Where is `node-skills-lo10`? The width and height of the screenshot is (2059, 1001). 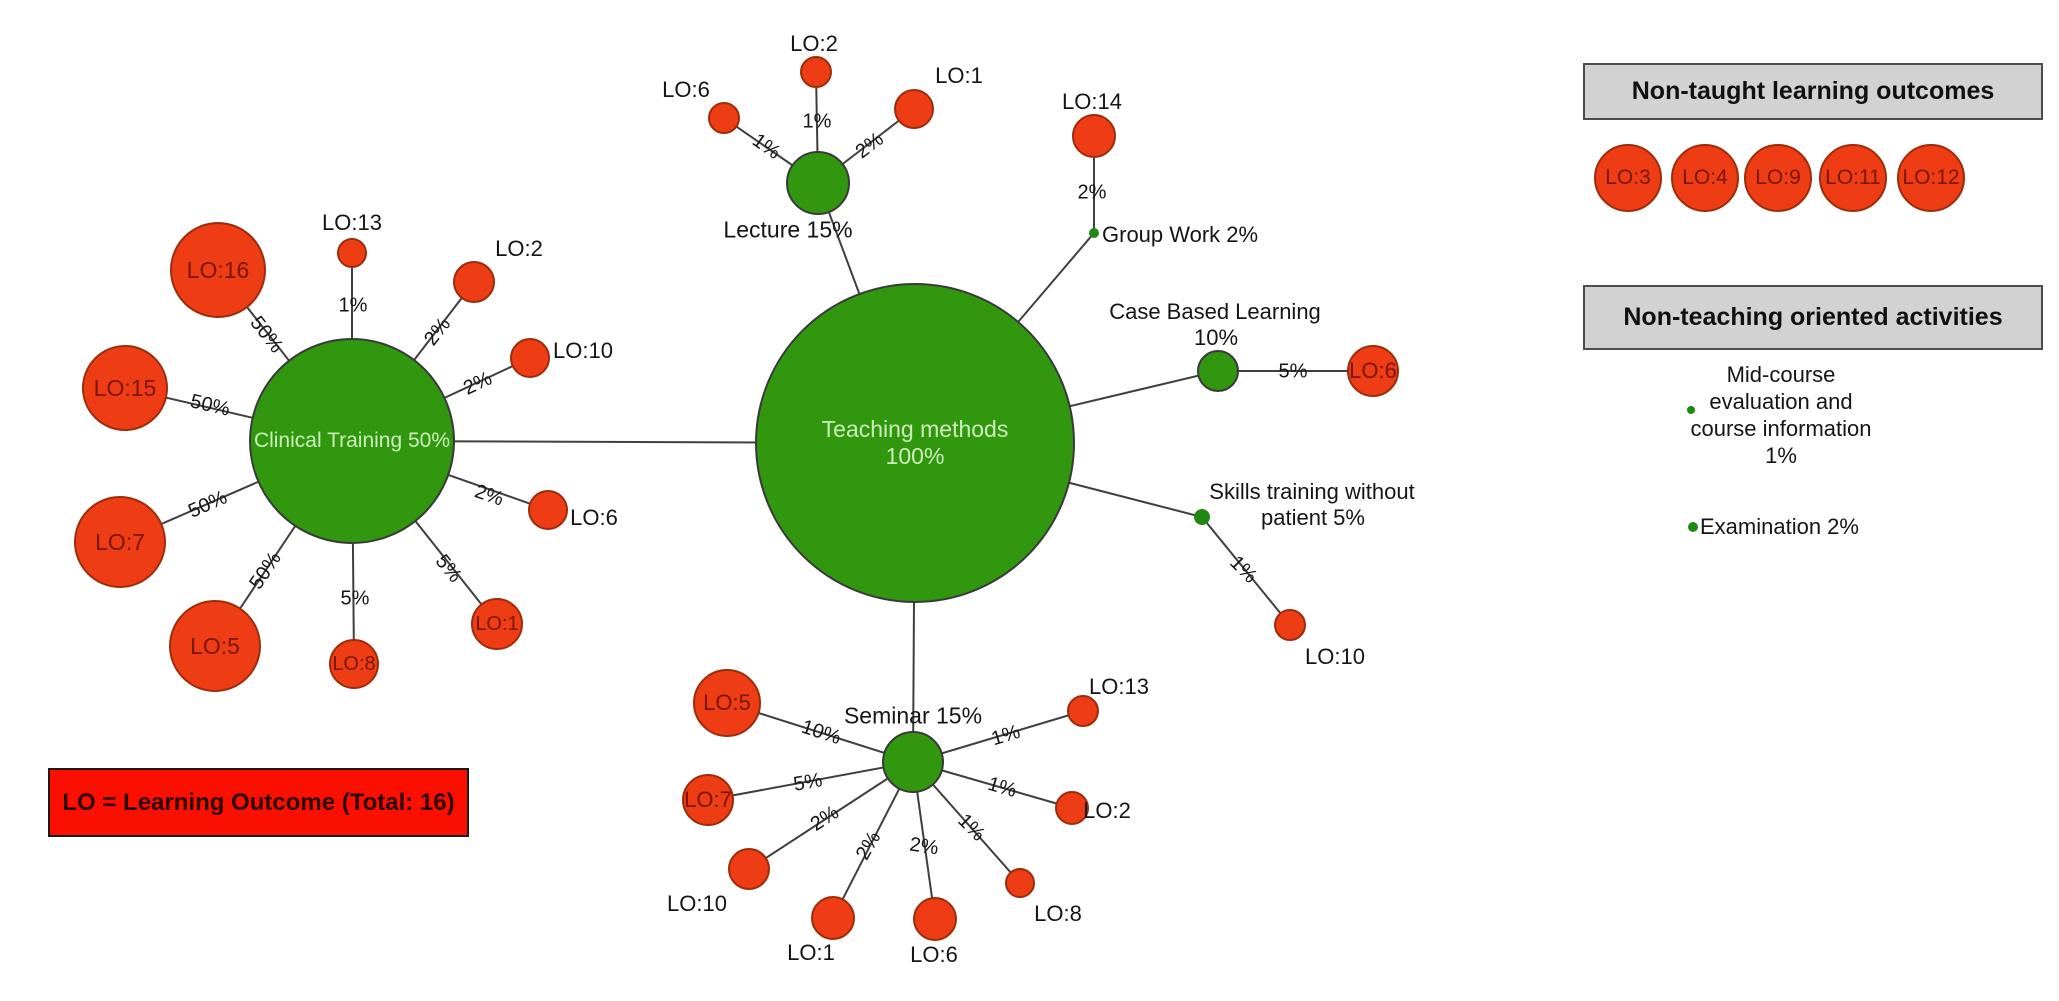
node-skills-lo10 is located at coordinates (1290, 625).